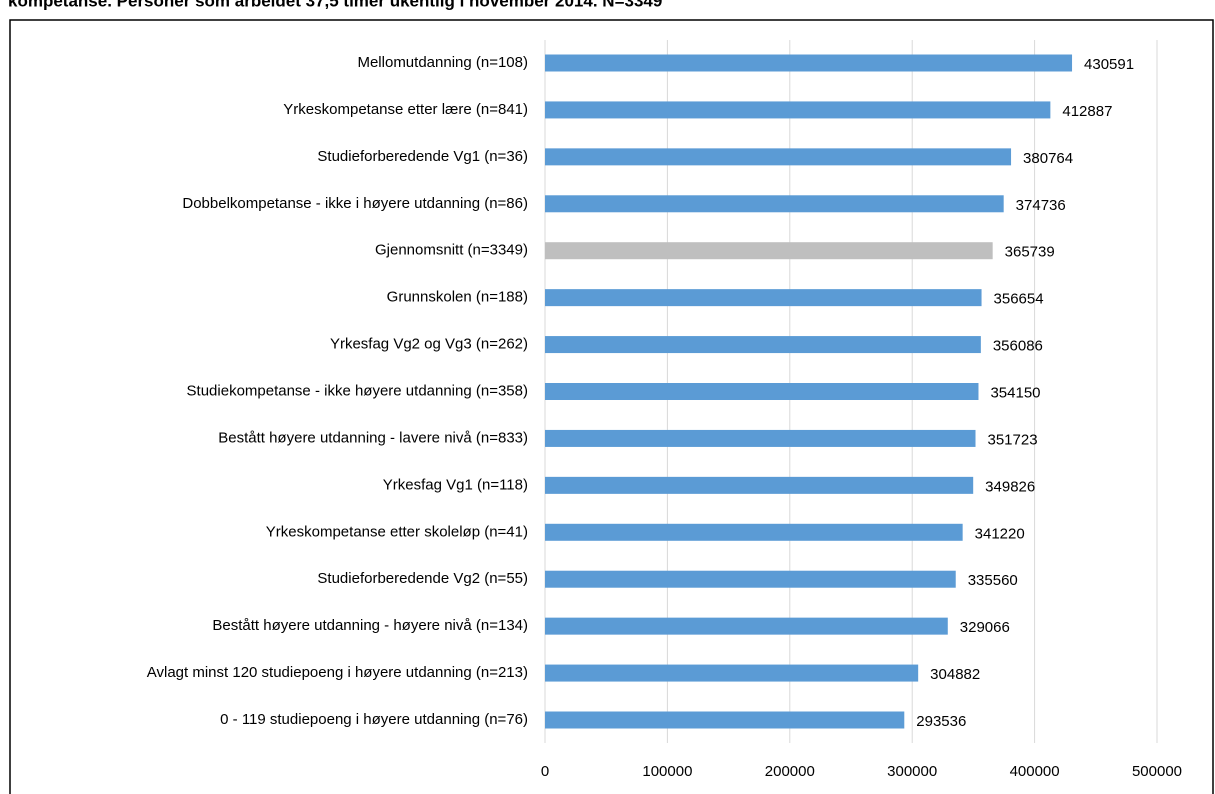  What do you see at coordinates (1019, 299) in the screenshot?
I see `value-label: 356654` at bounding box center [1019, 299].